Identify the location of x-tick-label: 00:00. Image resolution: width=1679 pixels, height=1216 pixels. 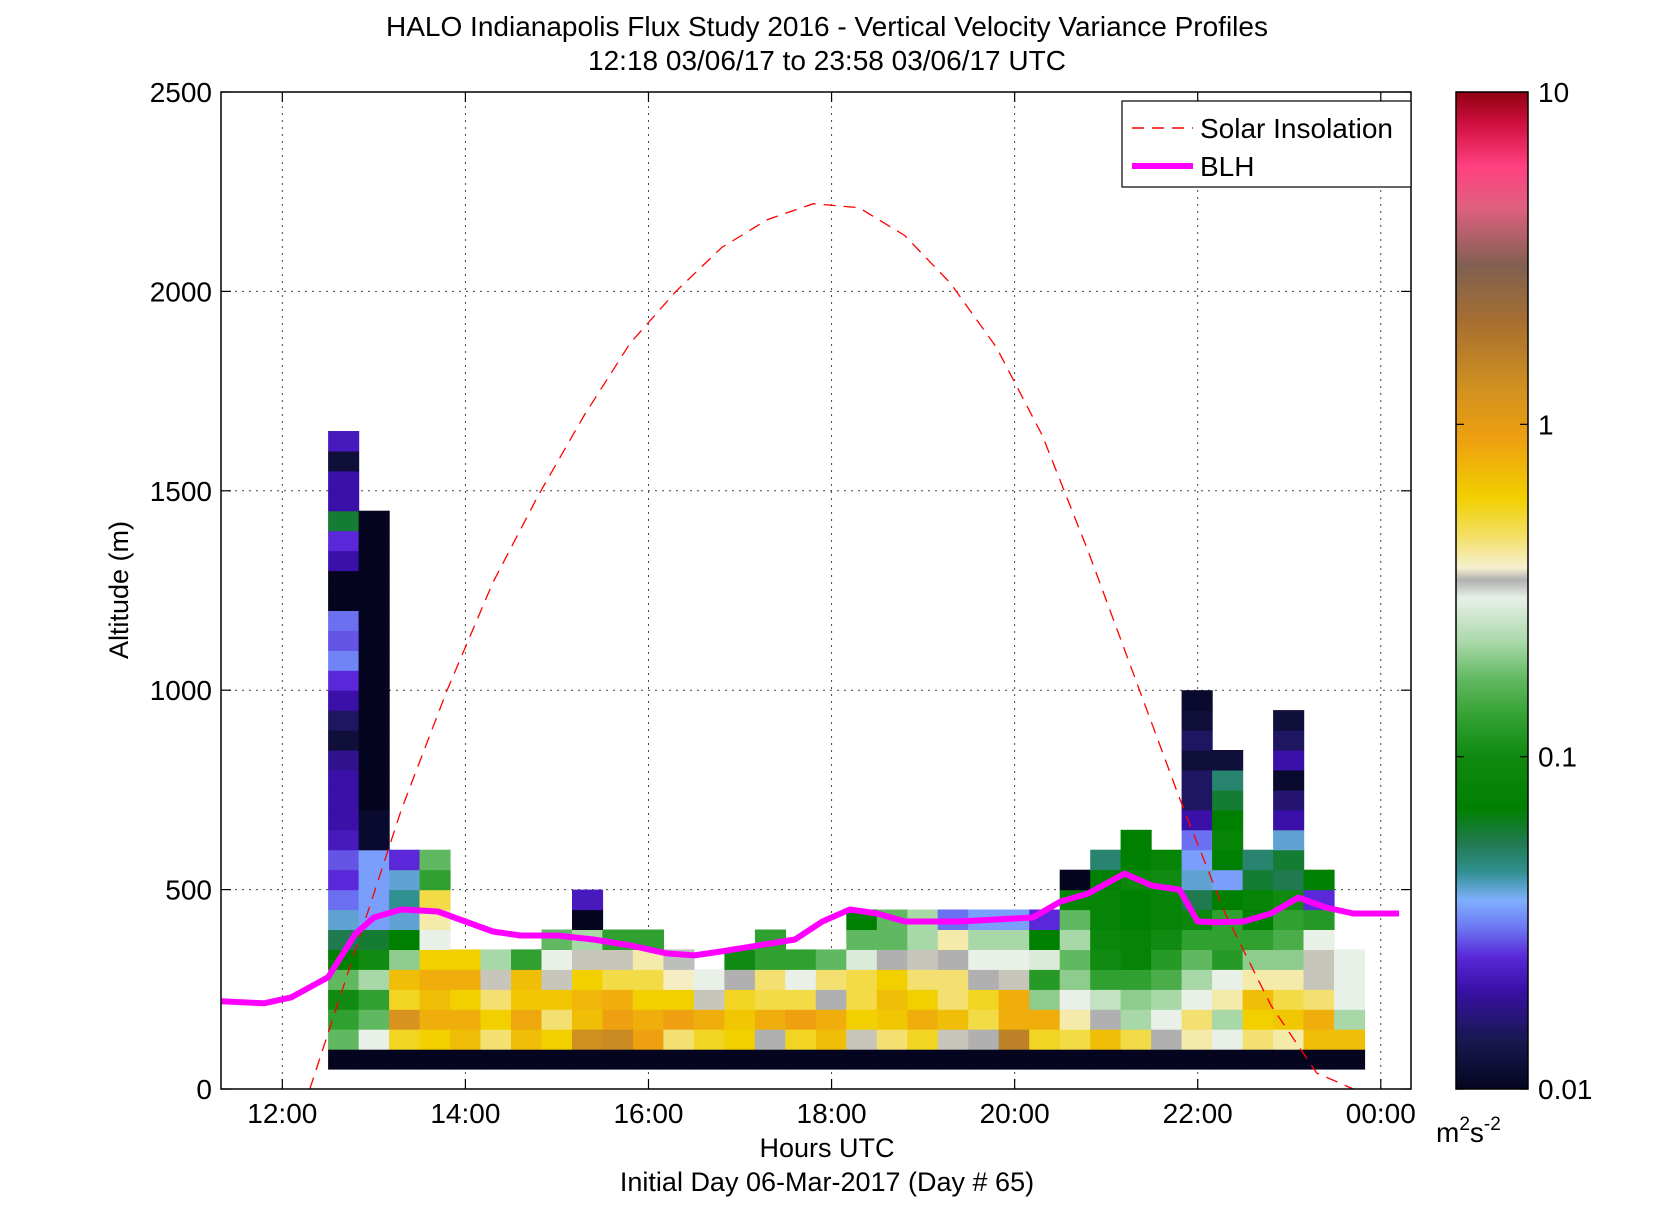
(1381, 1113).